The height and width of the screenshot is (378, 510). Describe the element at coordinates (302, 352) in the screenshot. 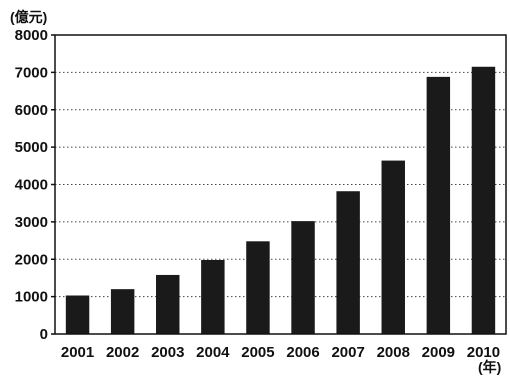

I see `x-tick-label: 2006` at that location.